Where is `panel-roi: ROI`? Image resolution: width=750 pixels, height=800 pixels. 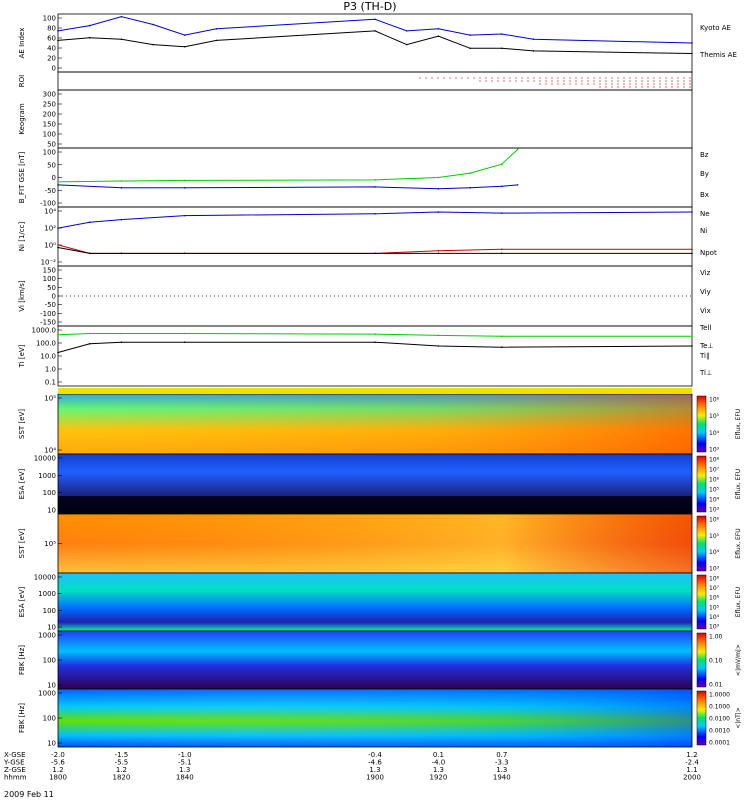 panel-roi: ROI is located at coordinates (355, 81).